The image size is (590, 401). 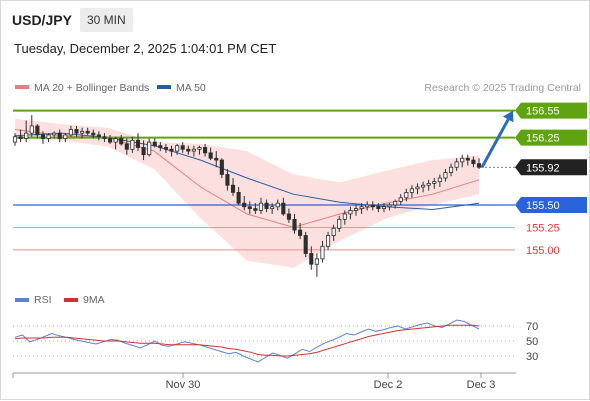 What do you see at coordinates (543, 139) in the screenshot?
I see `level-label-156.25: 156.25` at bounding box center [543, 139].